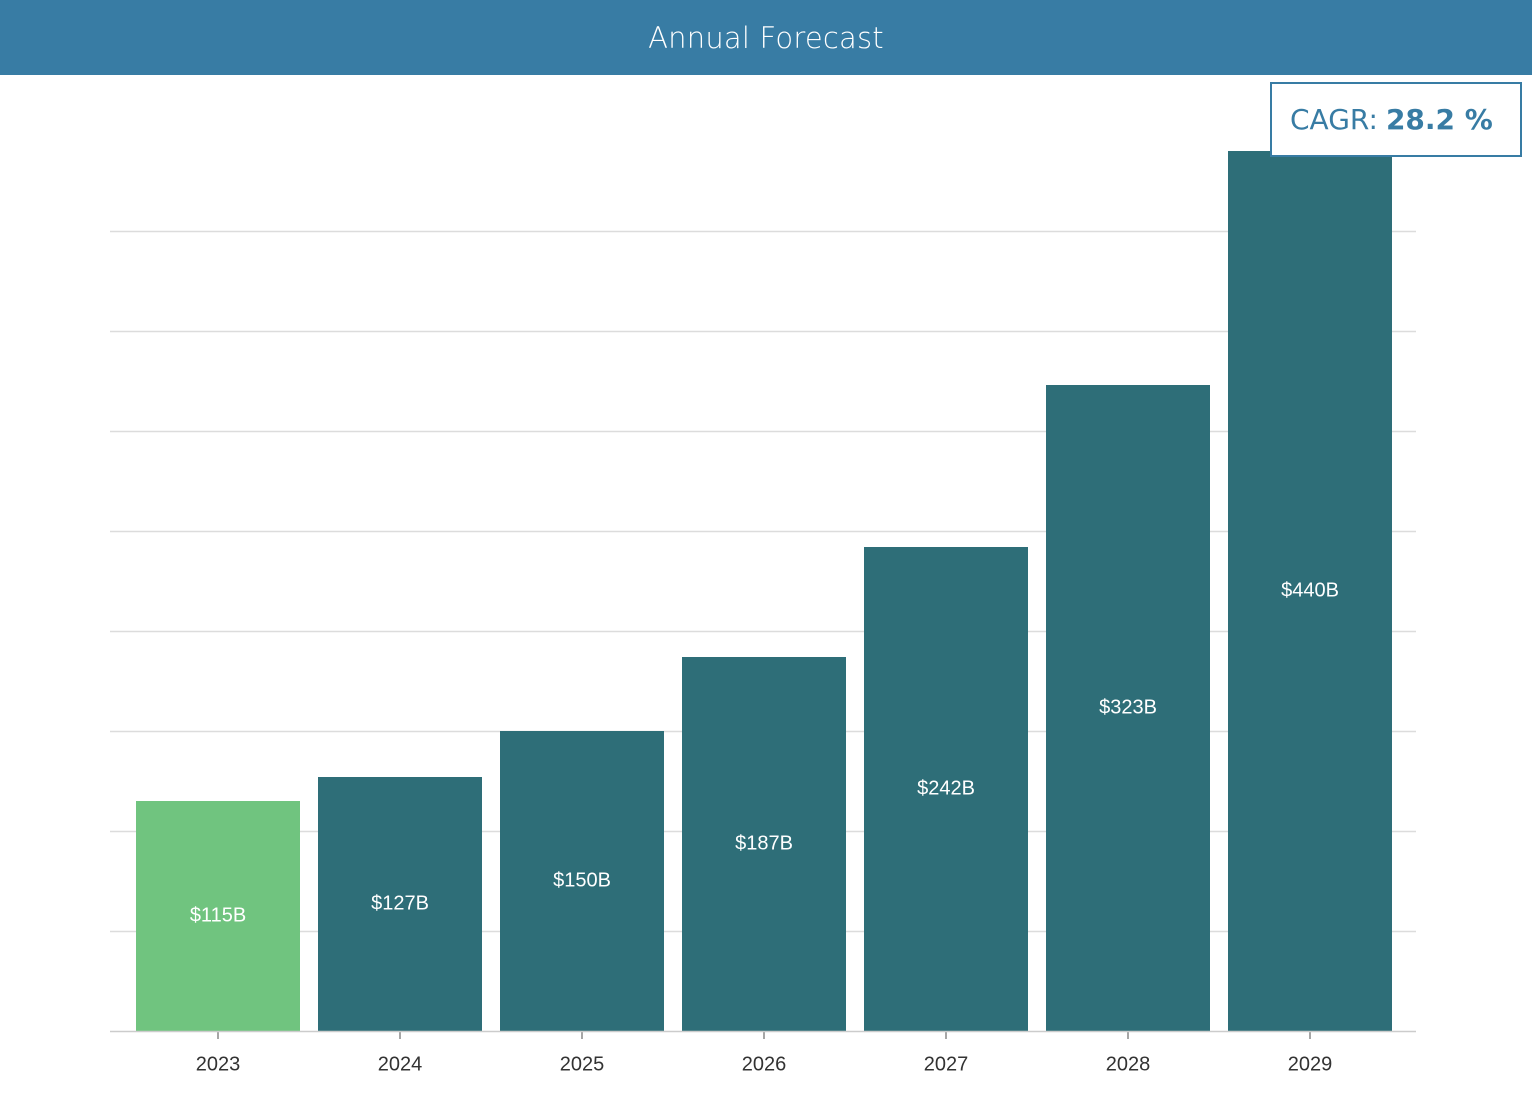 The image size is (1532, 1098). I want to click on x-tick-label: 2028, so click(1128, 1064).